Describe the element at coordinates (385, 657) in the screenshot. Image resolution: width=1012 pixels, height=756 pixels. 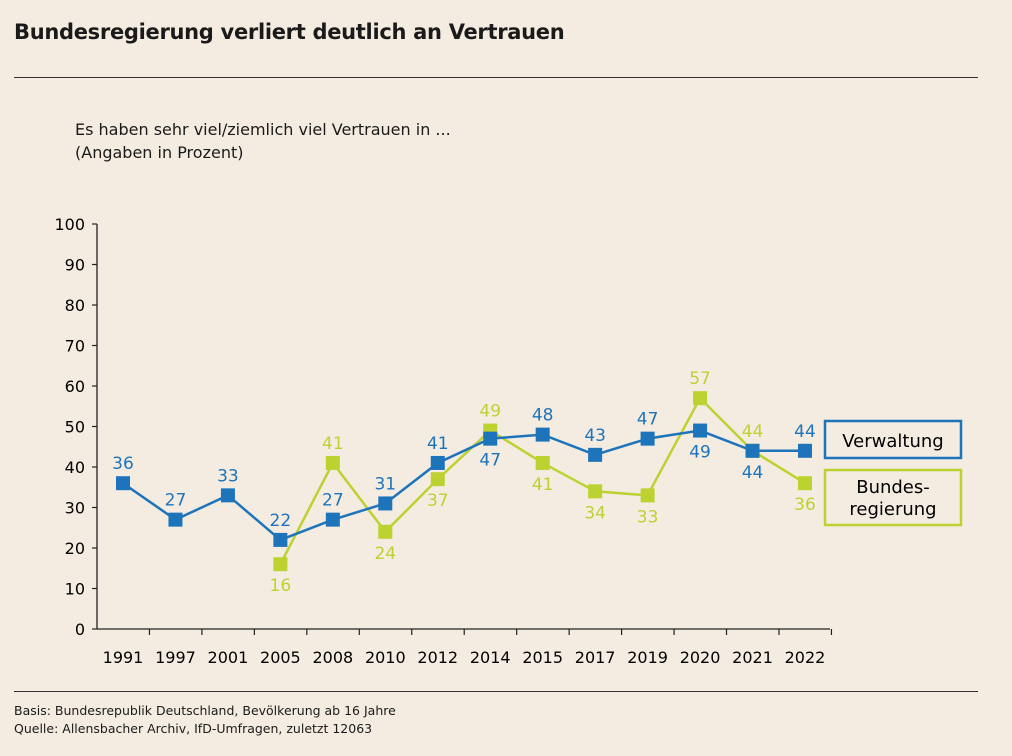
I see `x-tick-label: 2010` at that location.